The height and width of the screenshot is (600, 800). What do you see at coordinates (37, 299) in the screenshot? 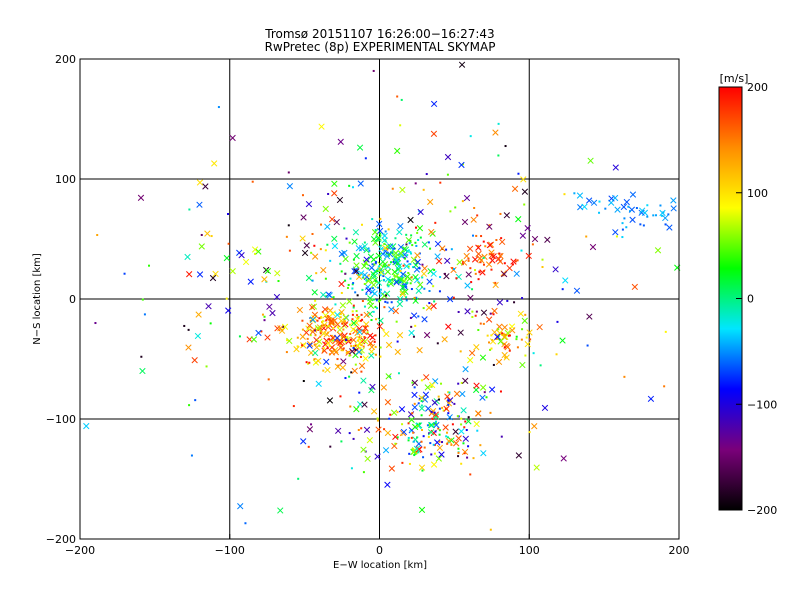
I see `y-axis-label: N−S location [km]` at bounding box center [37, 299].